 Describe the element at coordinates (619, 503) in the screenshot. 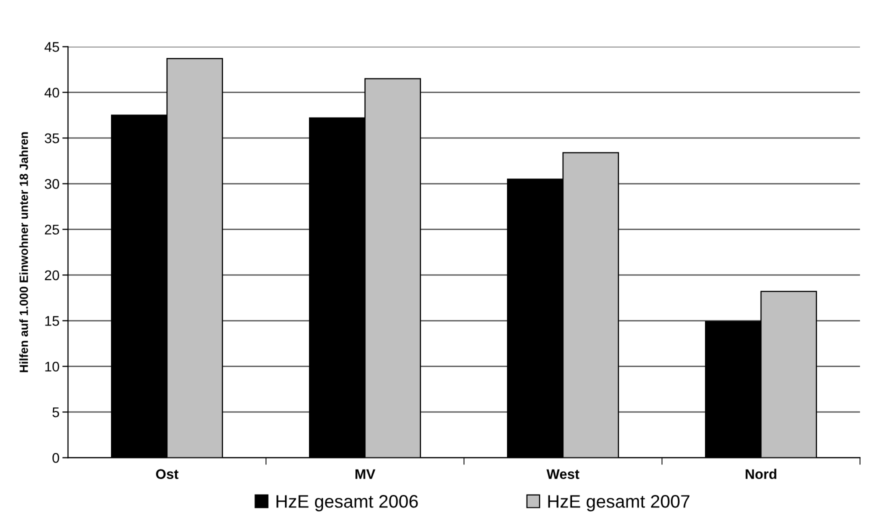

I see `legend-label: HzE gesamt 2007` at that location.